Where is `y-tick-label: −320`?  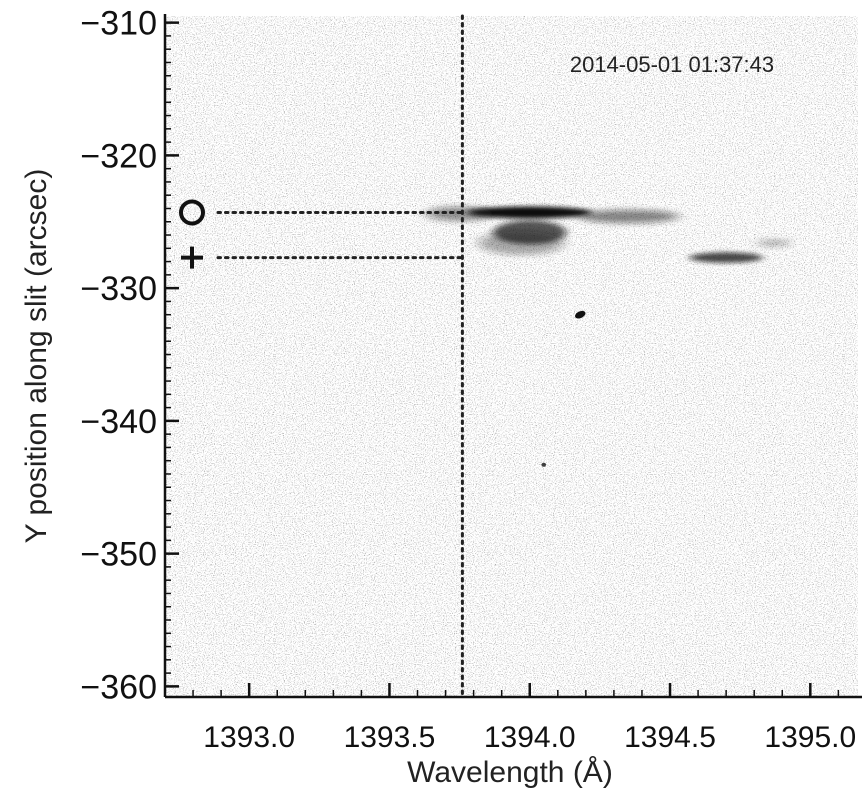 y-tick-label: −320 is located at coordinates (118, 156).